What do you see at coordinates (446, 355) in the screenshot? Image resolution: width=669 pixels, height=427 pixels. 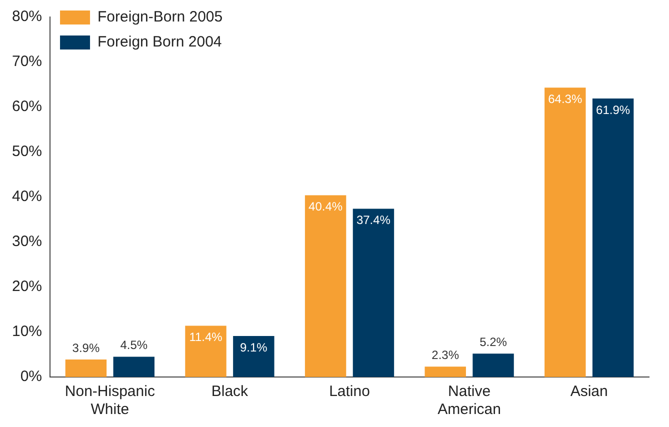 I see `data-label: 2.3%` at bounding box center [446, 355].